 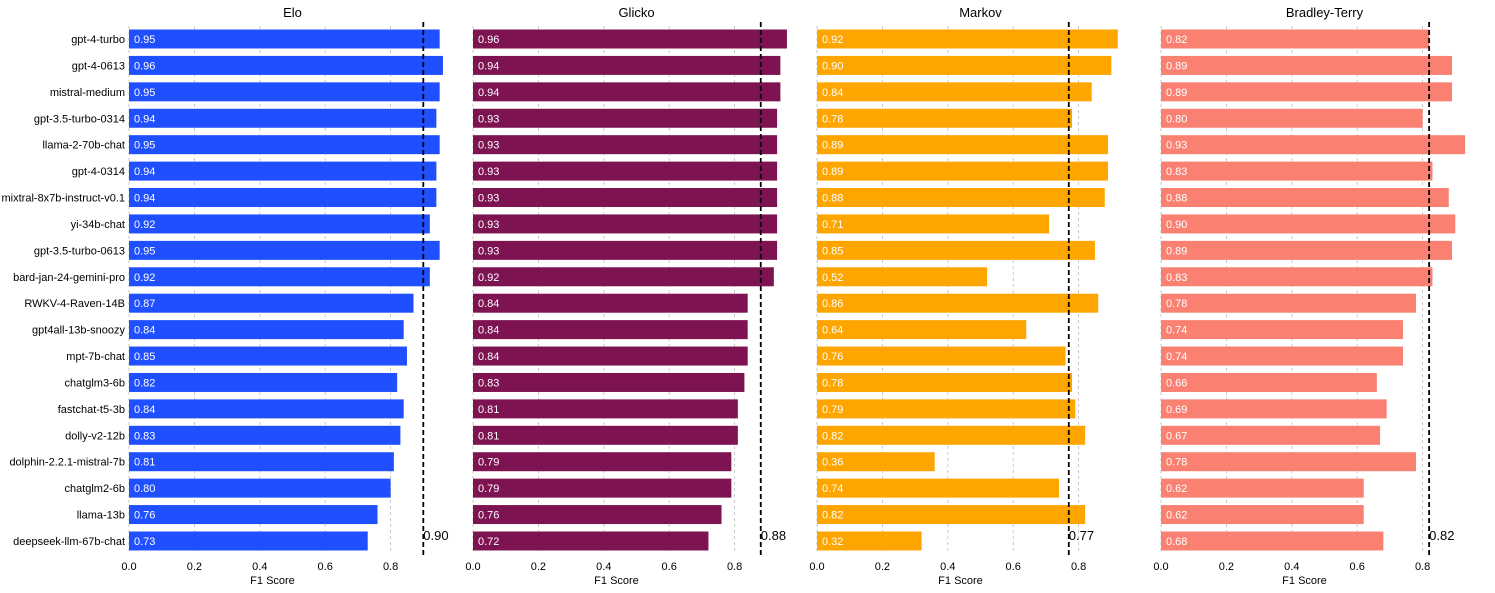 I want to click on bradley-terry-bar-gpt-4-turbo, so click(x=1295, y=39).